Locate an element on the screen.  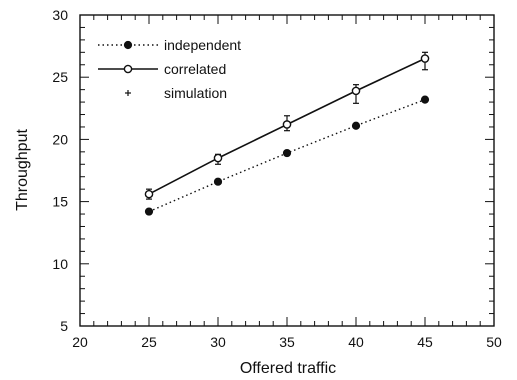
x-tick-label: 30 is located at coordinates (218, 342).